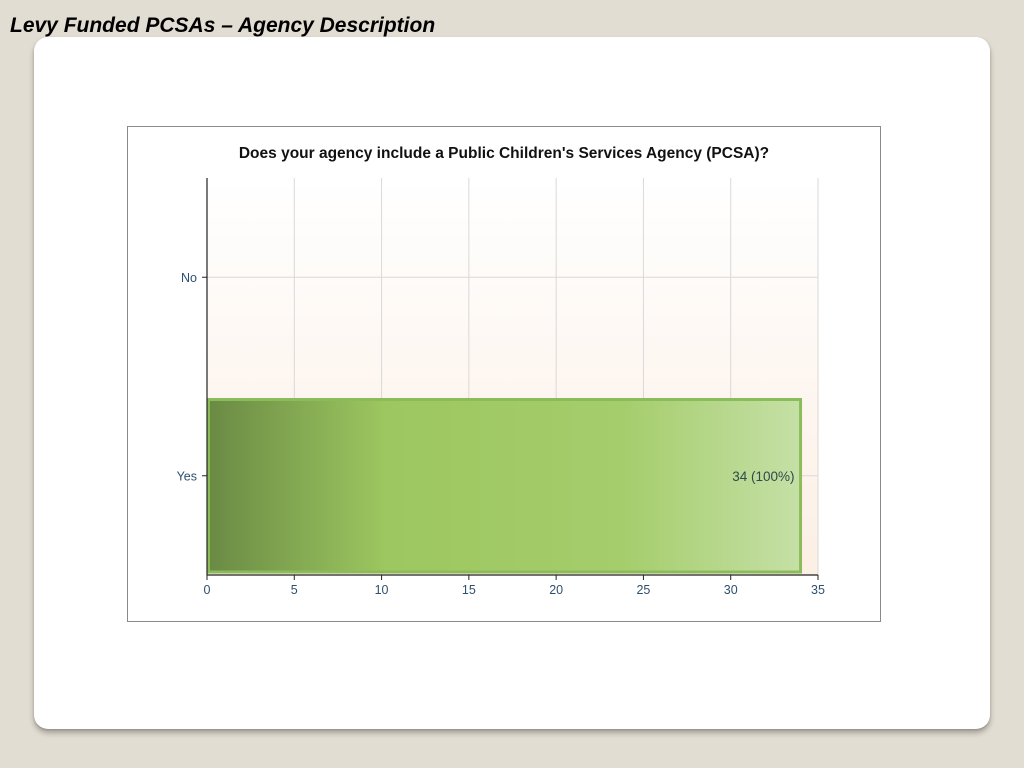 Image resolution: width=1024 pixels, height=768 pixels. I want to click on x-tick-label-35: 35, so click(818, 590).